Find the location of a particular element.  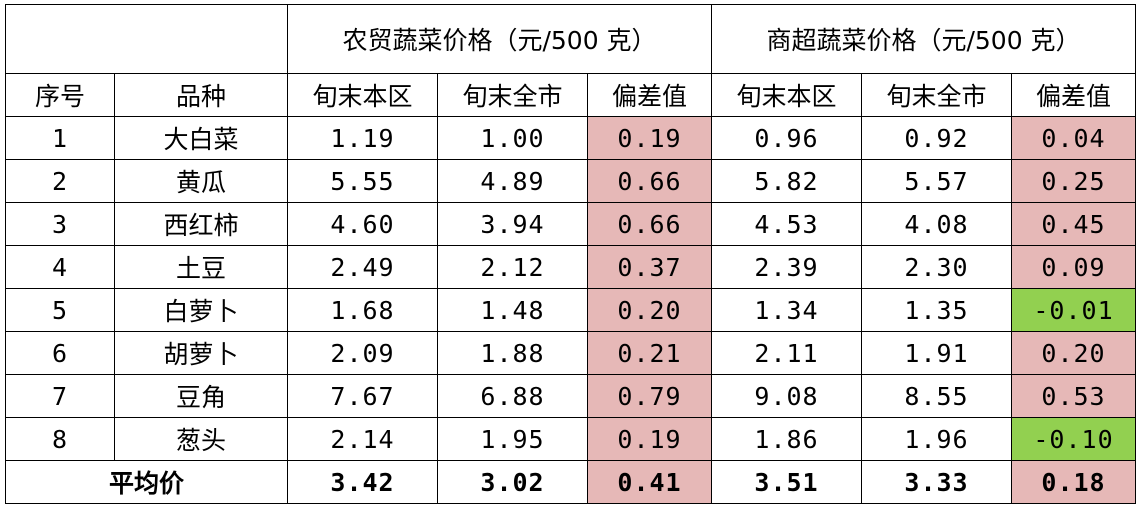

mall-local-price-cell: 5.82 is located at coordinates (786, 181).